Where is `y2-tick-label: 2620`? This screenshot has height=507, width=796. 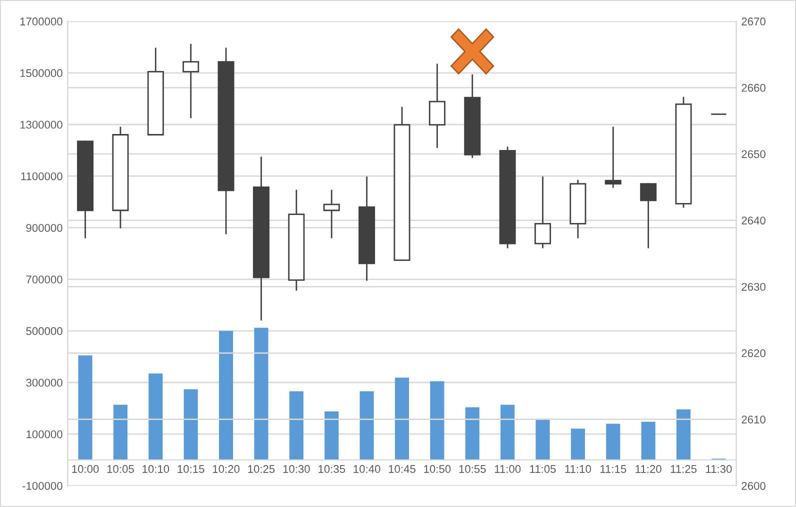 y2-tick-label: 2620 is located at coordinates (754, 353).